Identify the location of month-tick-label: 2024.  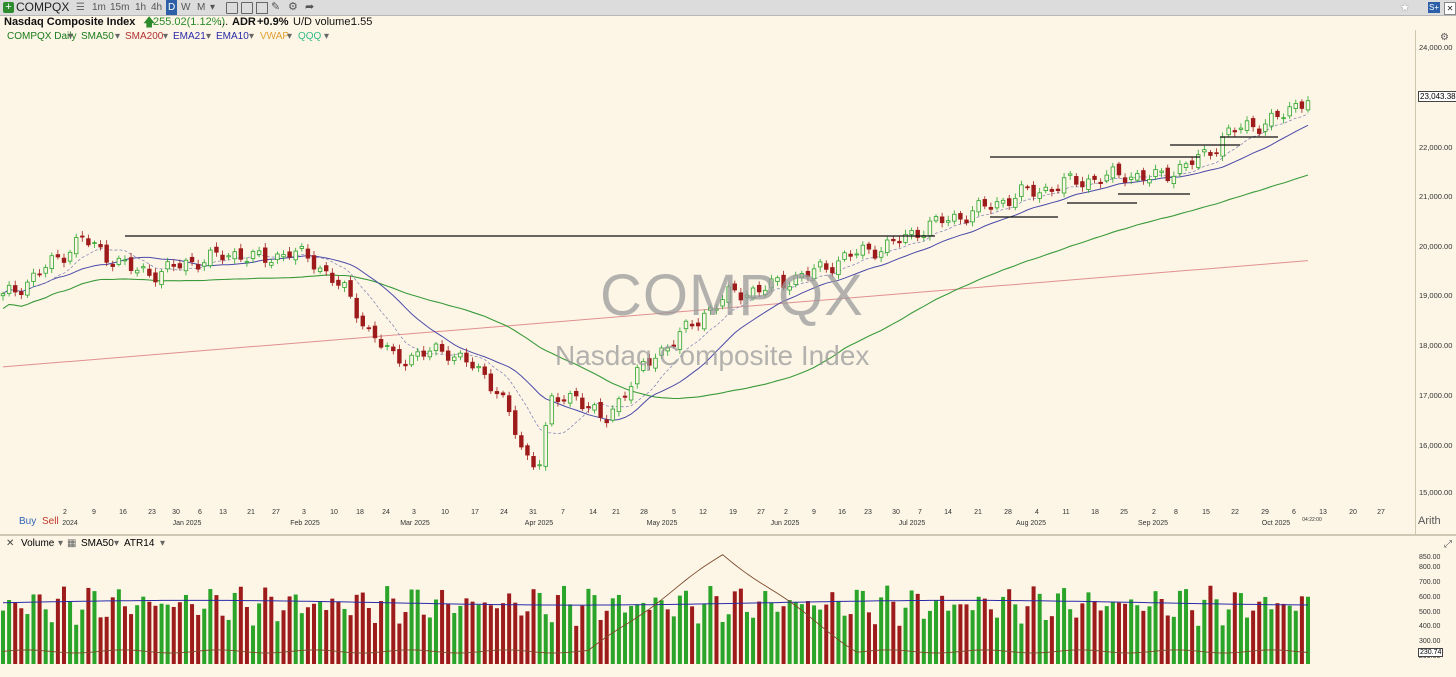
(70, 523).